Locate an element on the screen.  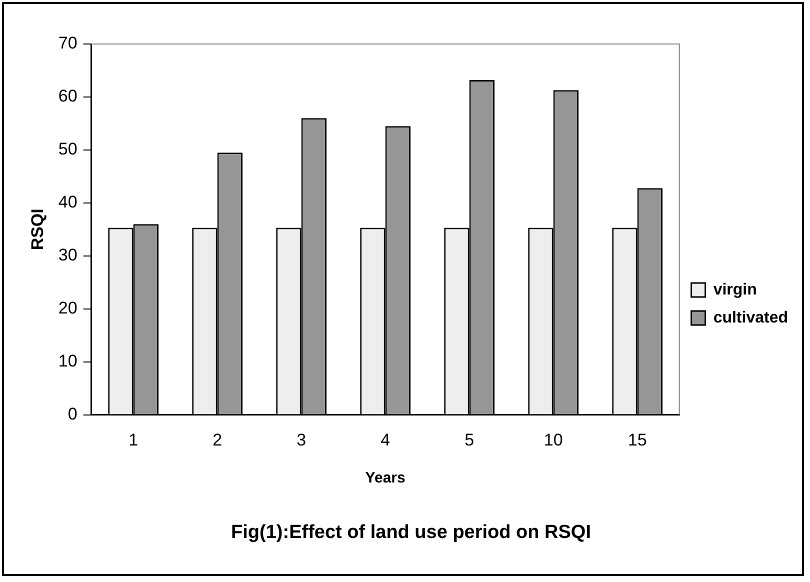
text: Fig(1):Effect of land use period on RSQI is located at coordinates (411, 532).